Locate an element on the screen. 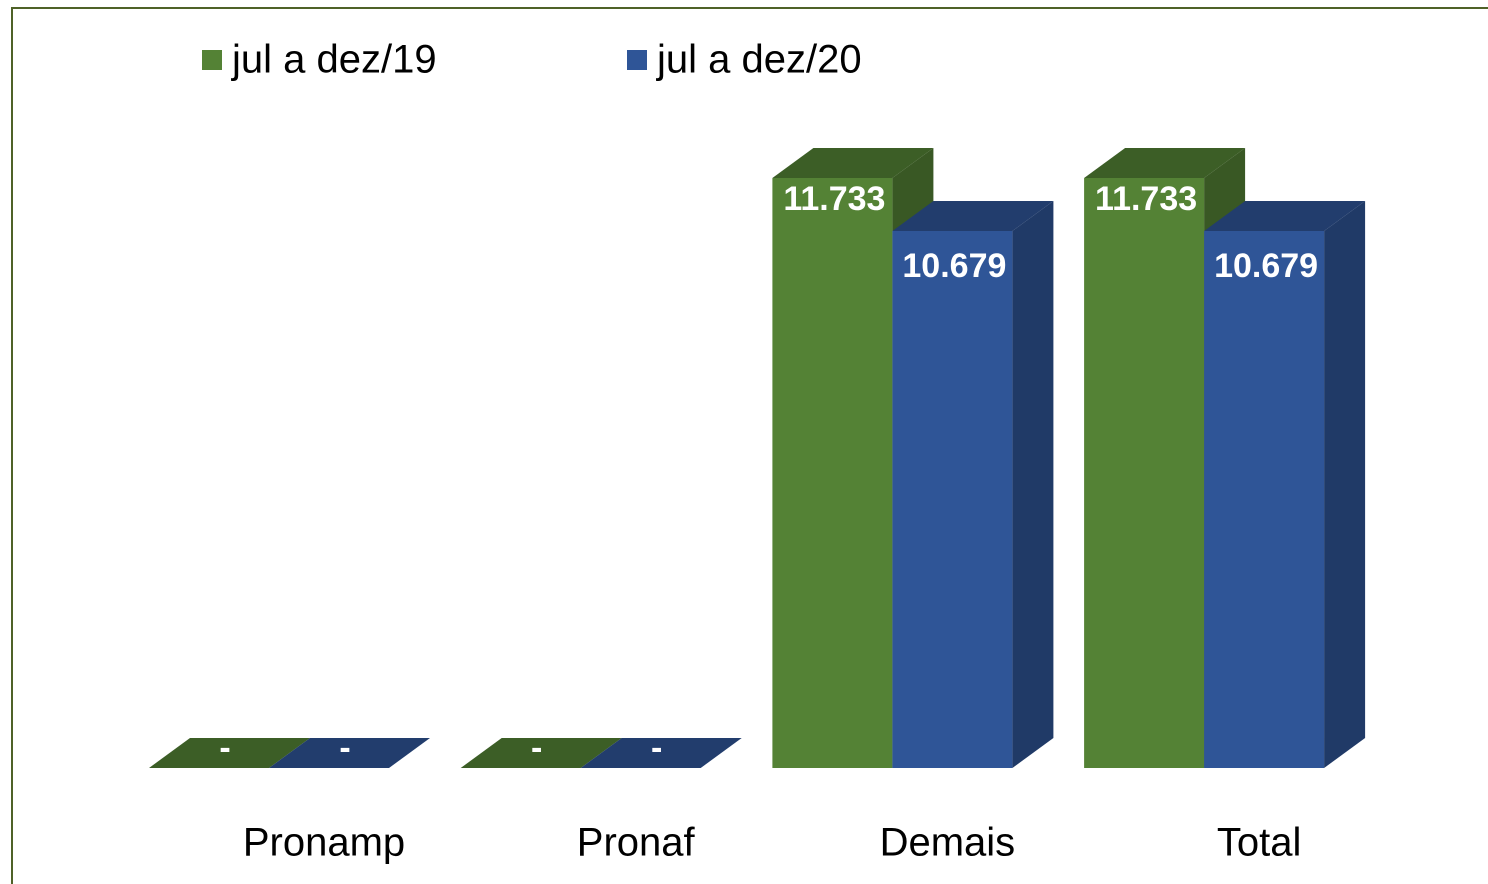 The height and width of the screenshot is (884, 1488). x-tick-label: Total is located at coordinates (1259, 843).